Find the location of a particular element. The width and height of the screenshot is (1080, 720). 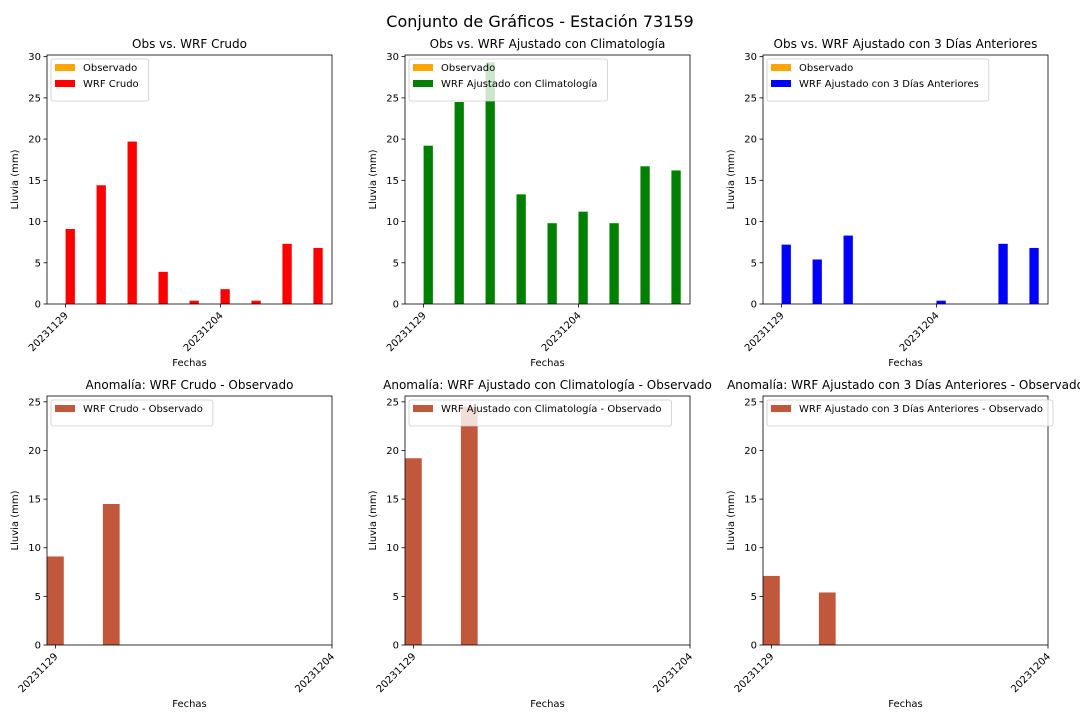

legend: WRF Crudo - Observado is located at coordinates (132, 413).